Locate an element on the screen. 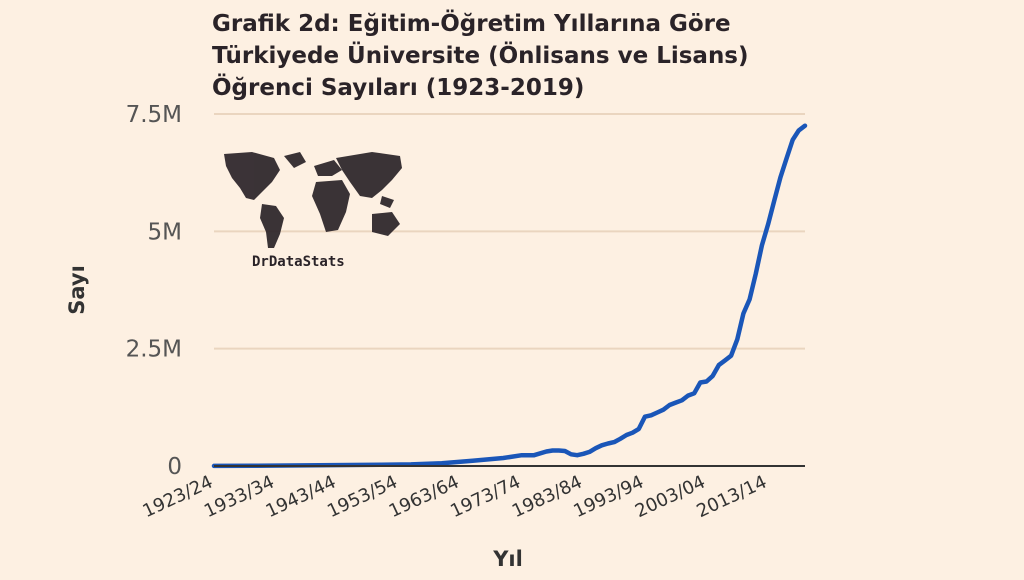 This screenshot has width=1024, height=580. x-tick-label: 2003/04 is located at coordinates (670, 496).